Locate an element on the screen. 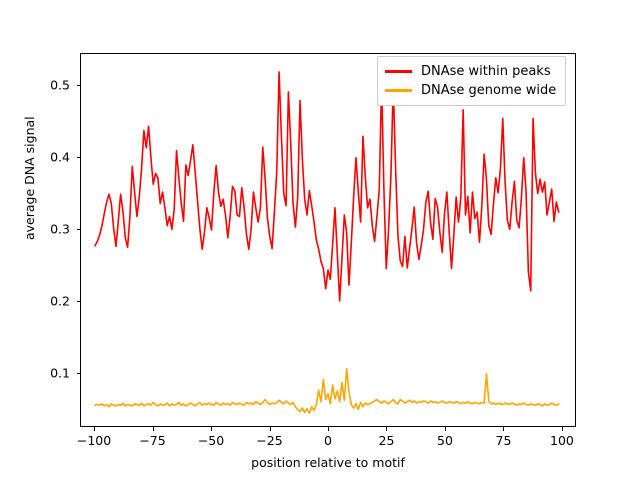 This screenshot has width=640, height=480. x-tick-label: 100 is located at coordinates (562, 440).